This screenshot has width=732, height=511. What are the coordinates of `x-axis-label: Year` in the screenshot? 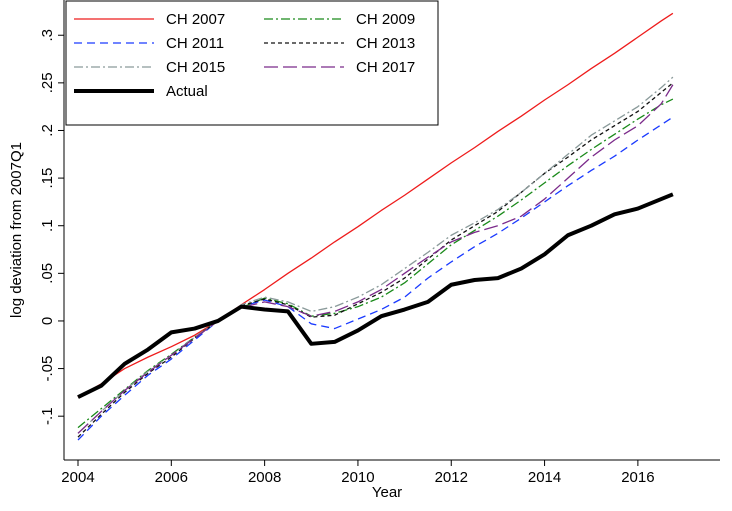 It's located at (387, 492).